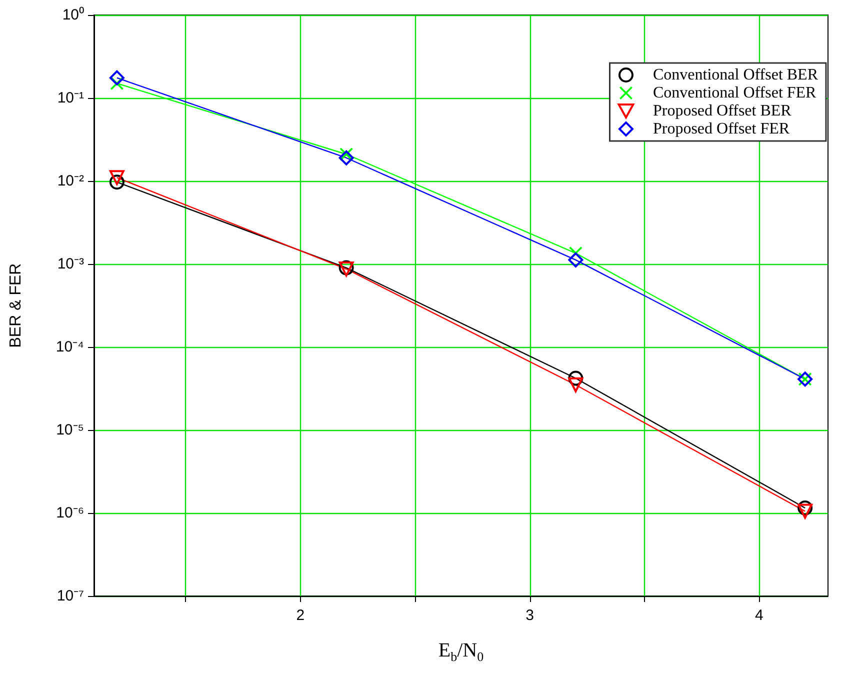  Describe the element at coordinates (70, 513) in the screenshot. I see `y-tick-label: 10⁻⁶` at that location.